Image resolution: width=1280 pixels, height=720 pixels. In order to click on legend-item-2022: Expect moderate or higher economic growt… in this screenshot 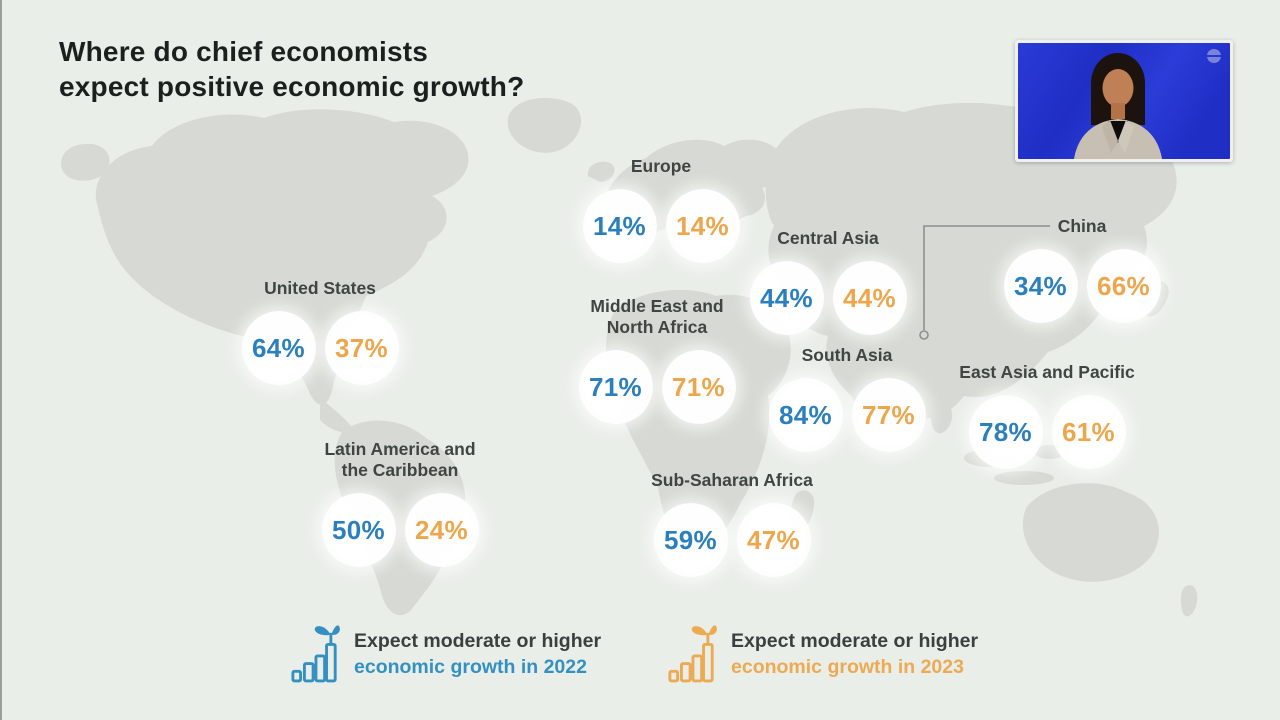, I will do `click(445, 654)`.